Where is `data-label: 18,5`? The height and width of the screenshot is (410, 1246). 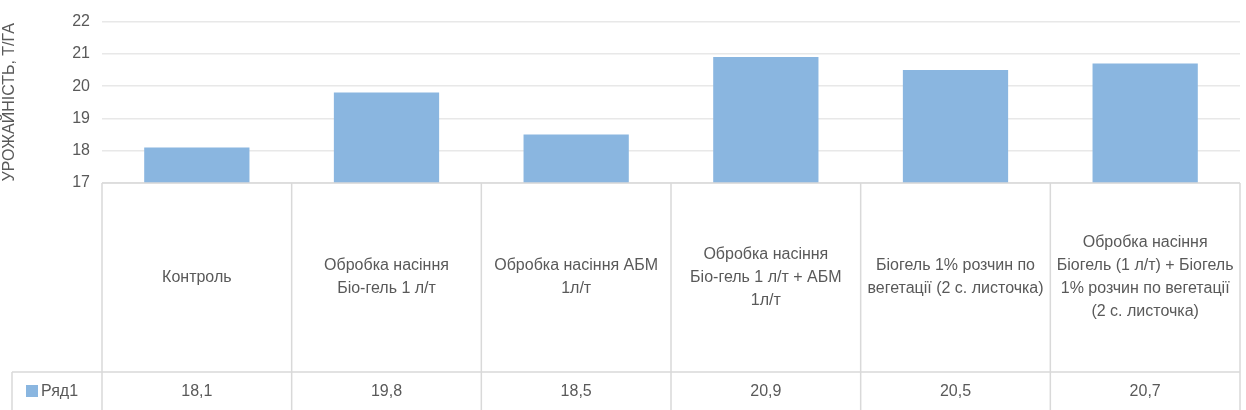
data-label: 18,5 is located at coordinates (576, 391).